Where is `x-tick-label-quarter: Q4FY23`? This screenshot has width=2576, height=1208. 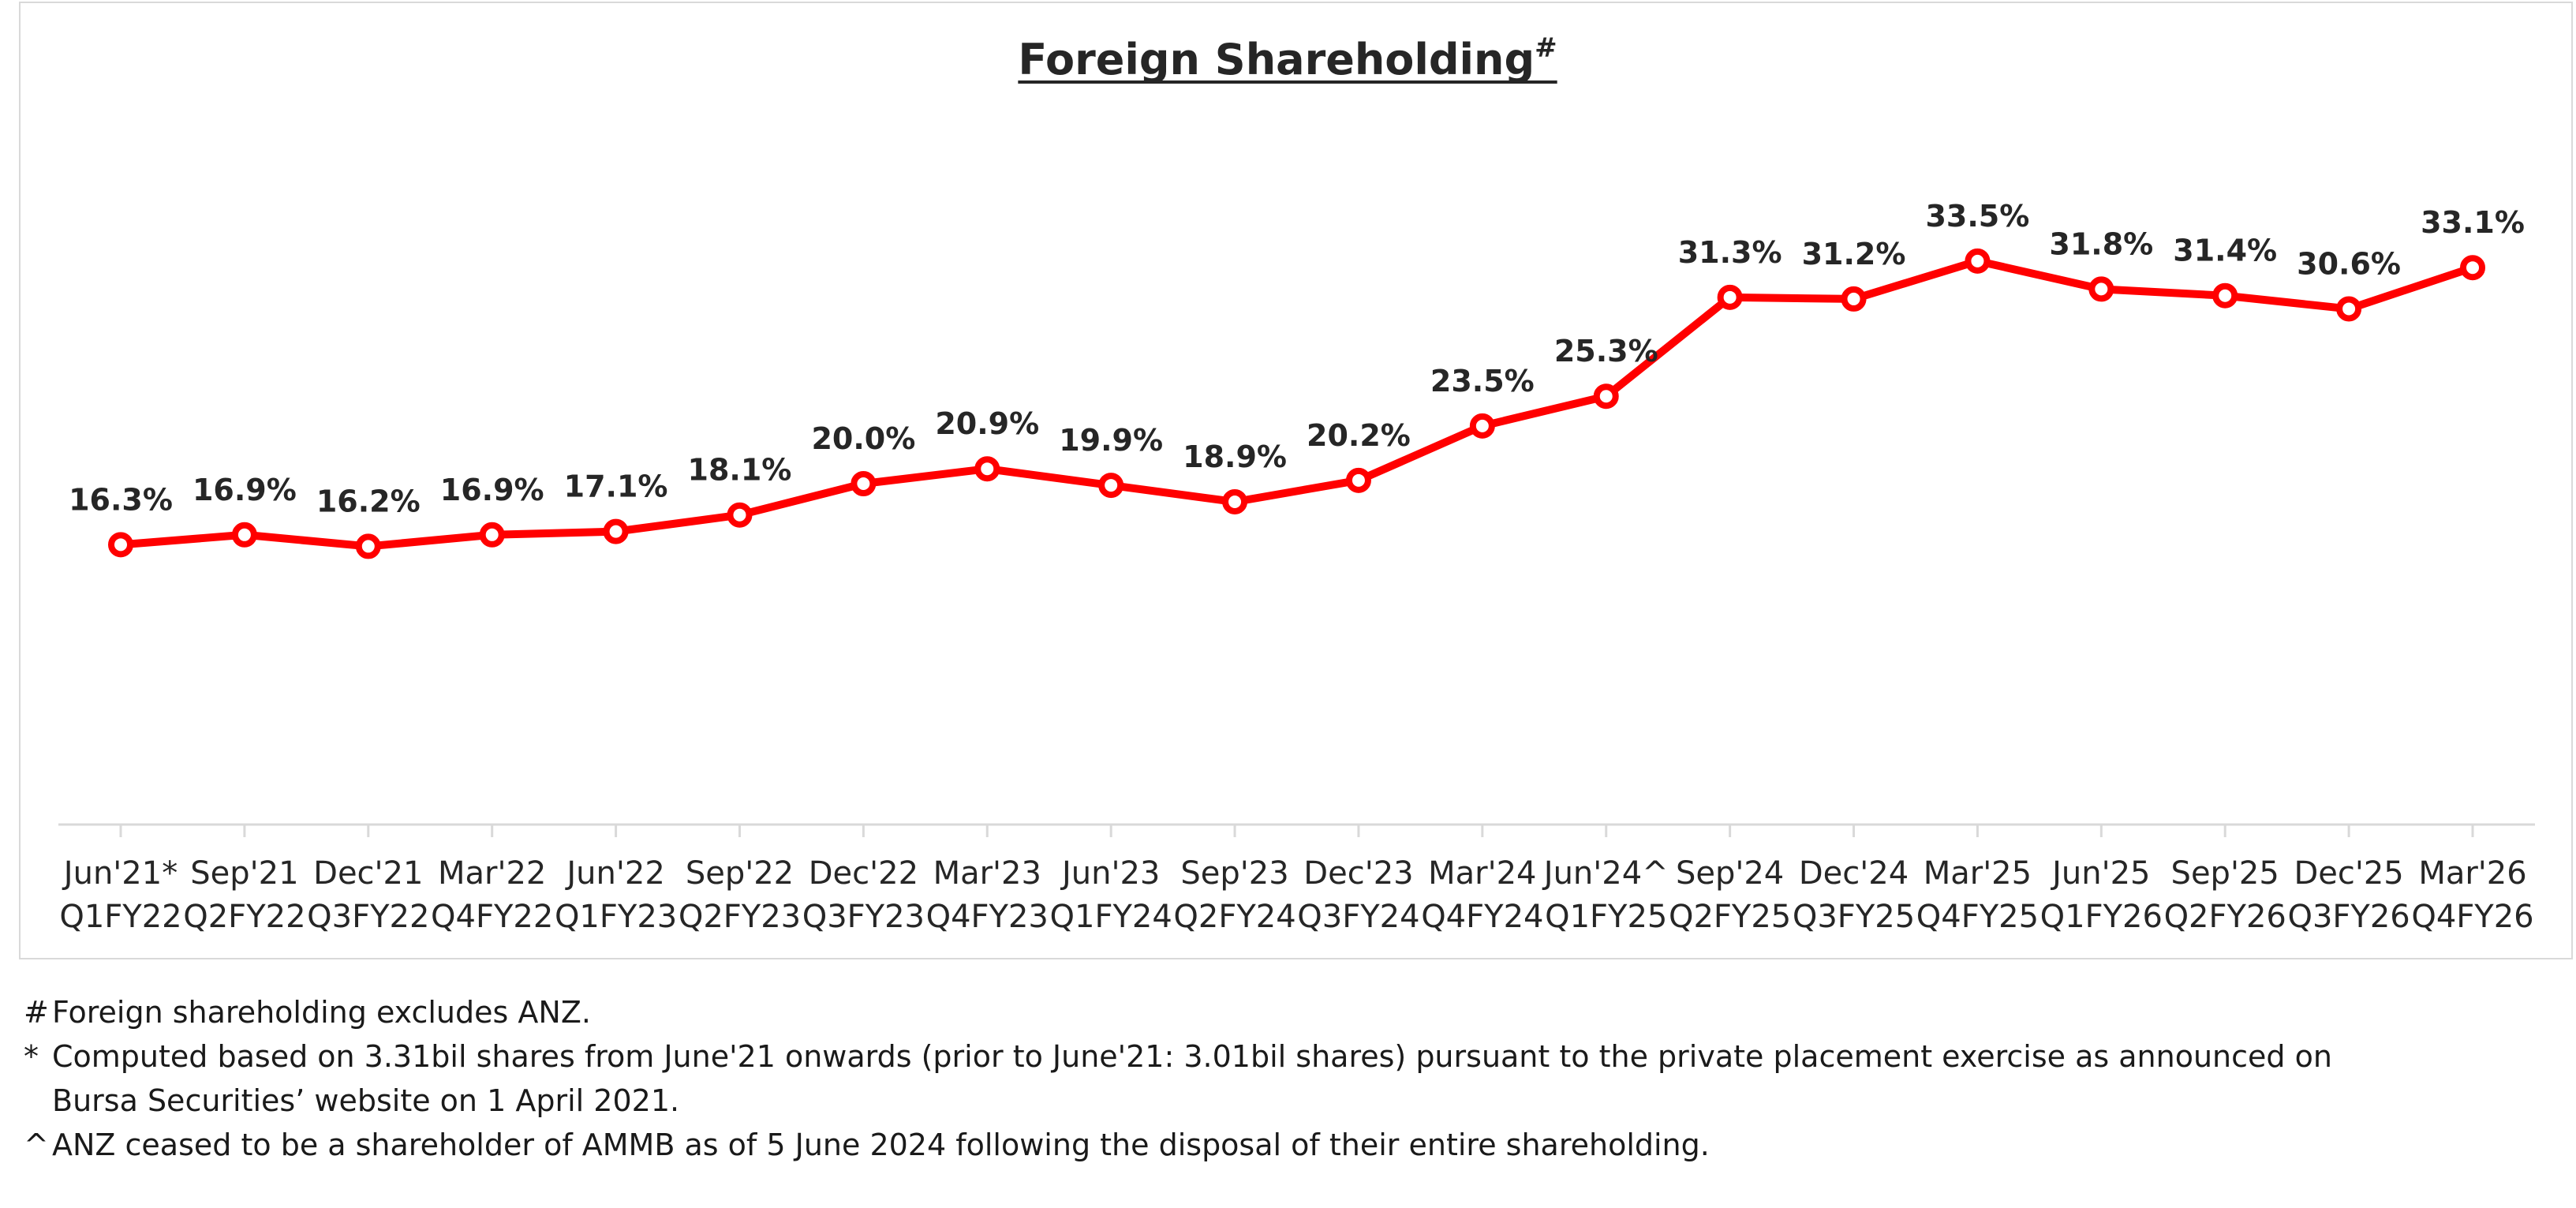
x-tick-label-quarter: Q4FY23 is located at coordinates (988, 917).